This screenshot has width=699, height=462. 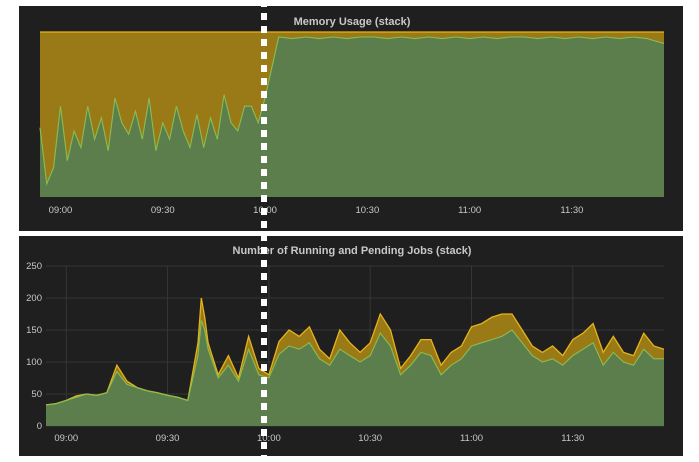 What do you see at coordinates (367, 210) in the screenshot?
I see `memory-x-tick-label: 10:30` at bounding box center [367, 210].